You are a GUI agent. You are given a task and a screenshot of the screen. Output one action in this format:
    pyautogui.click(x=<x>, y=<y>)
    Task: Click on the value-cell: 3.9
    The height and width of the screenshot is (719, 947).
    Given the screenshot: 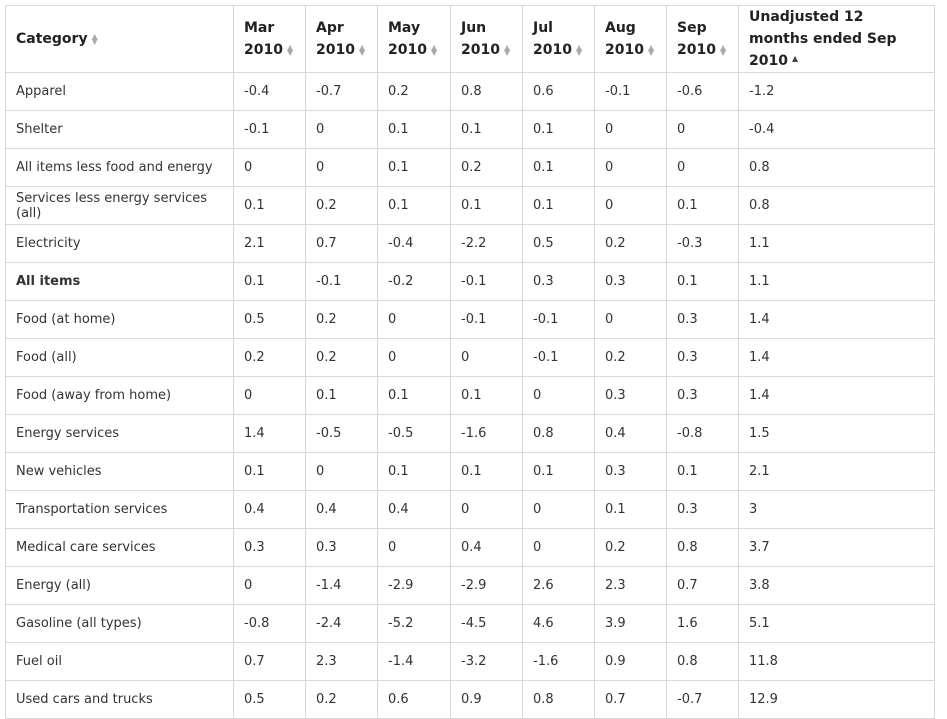 What is the action you would take?
    pyautogui.click(x=630, y=623)
    